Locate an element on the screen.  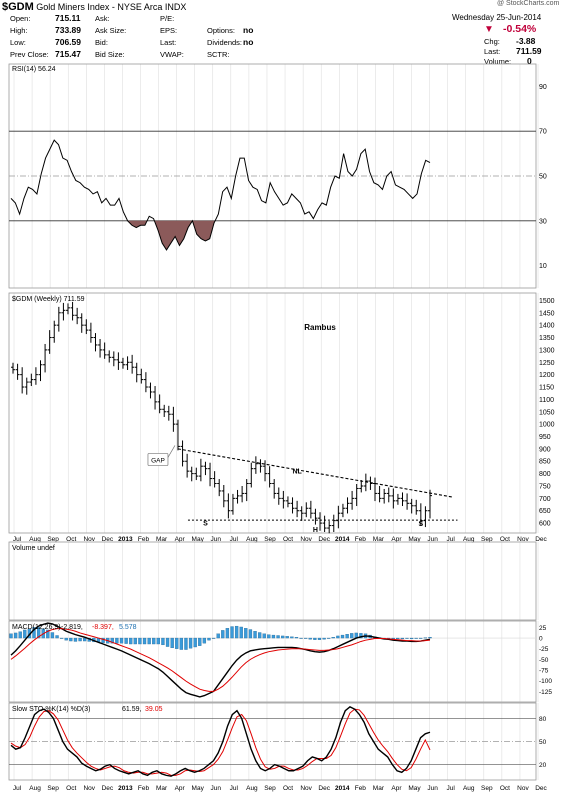
sto-legend-d: 39.05 is located at coordinates (154, 709).